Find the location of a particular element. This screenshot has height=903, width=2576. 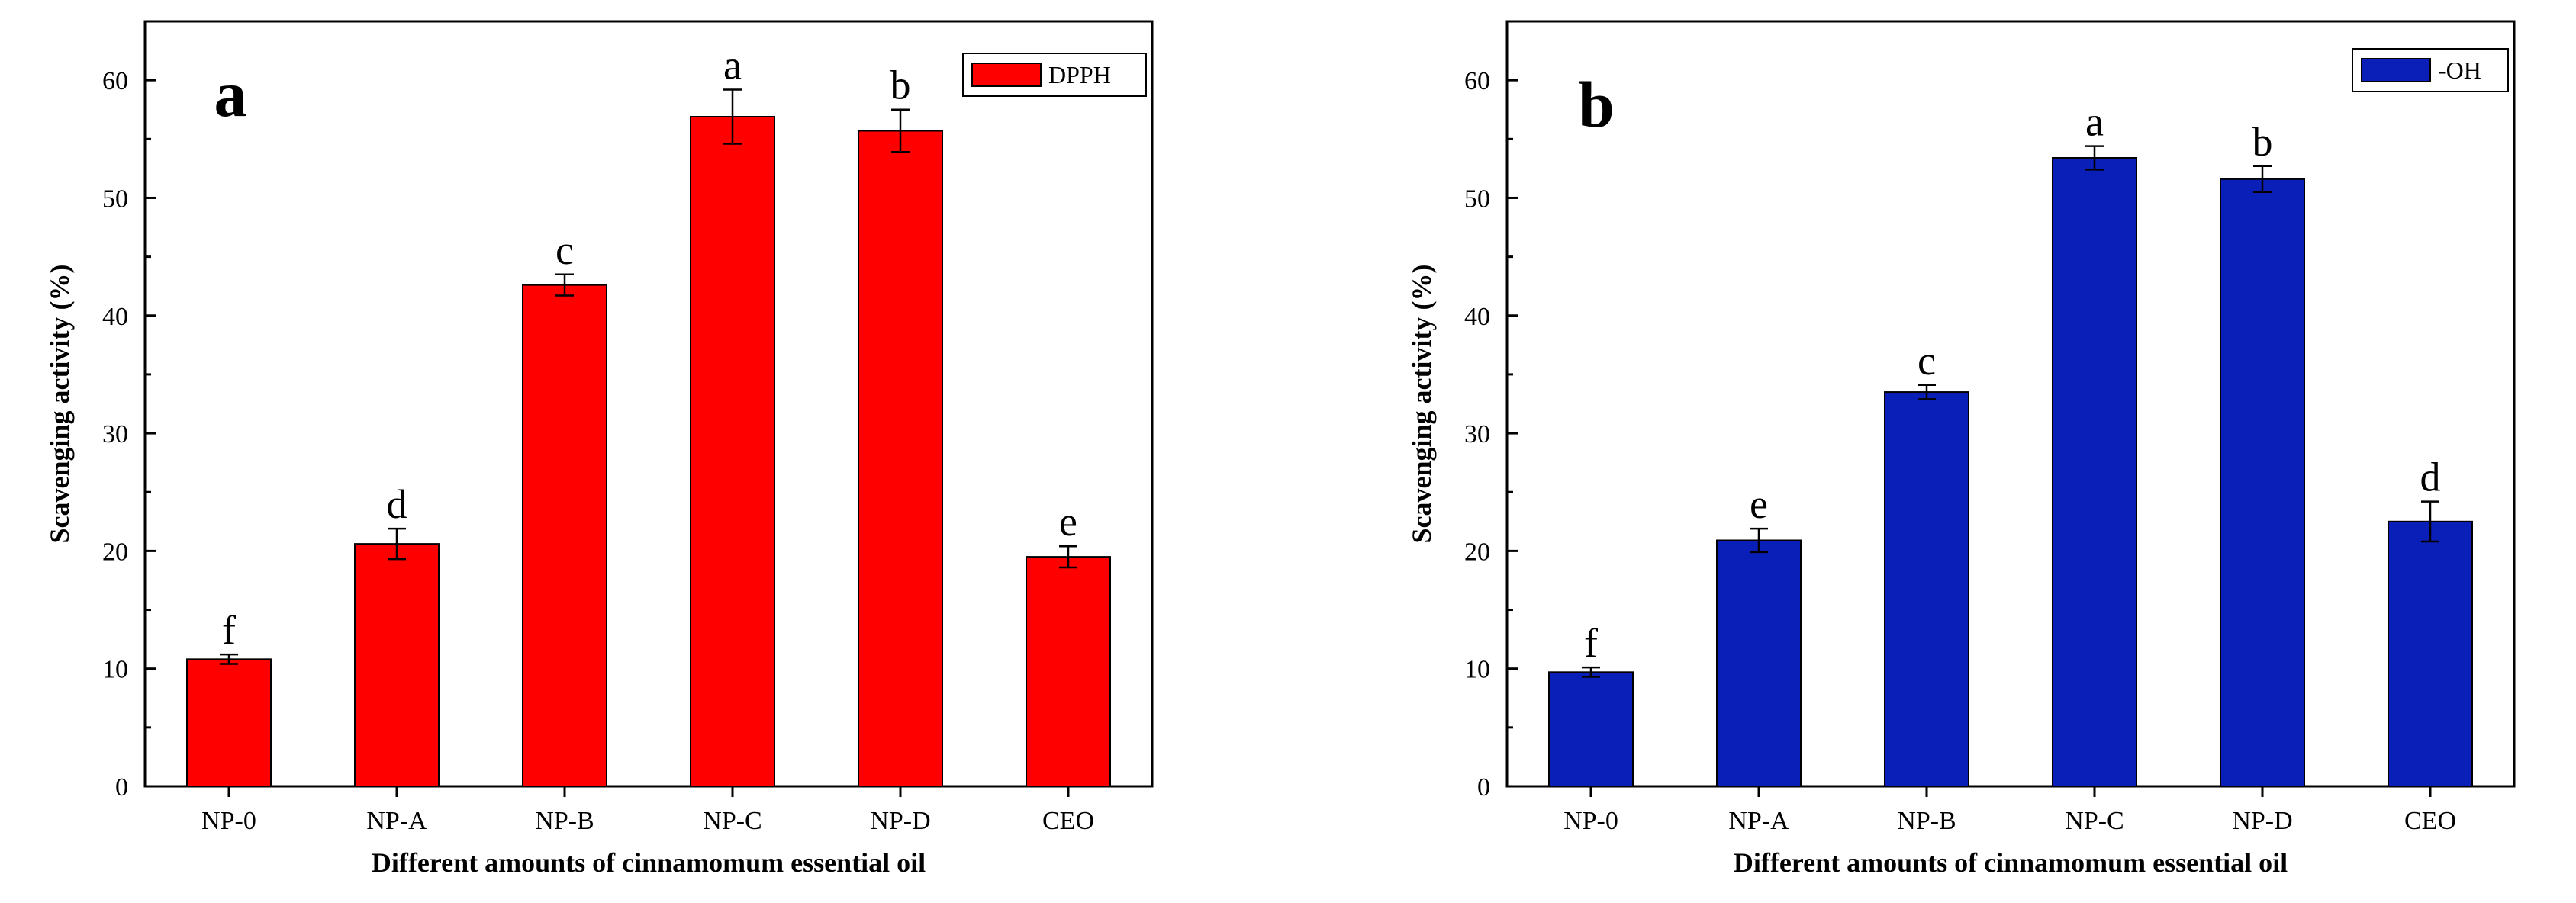

panel-label: a is located at coordinates (230, 94).